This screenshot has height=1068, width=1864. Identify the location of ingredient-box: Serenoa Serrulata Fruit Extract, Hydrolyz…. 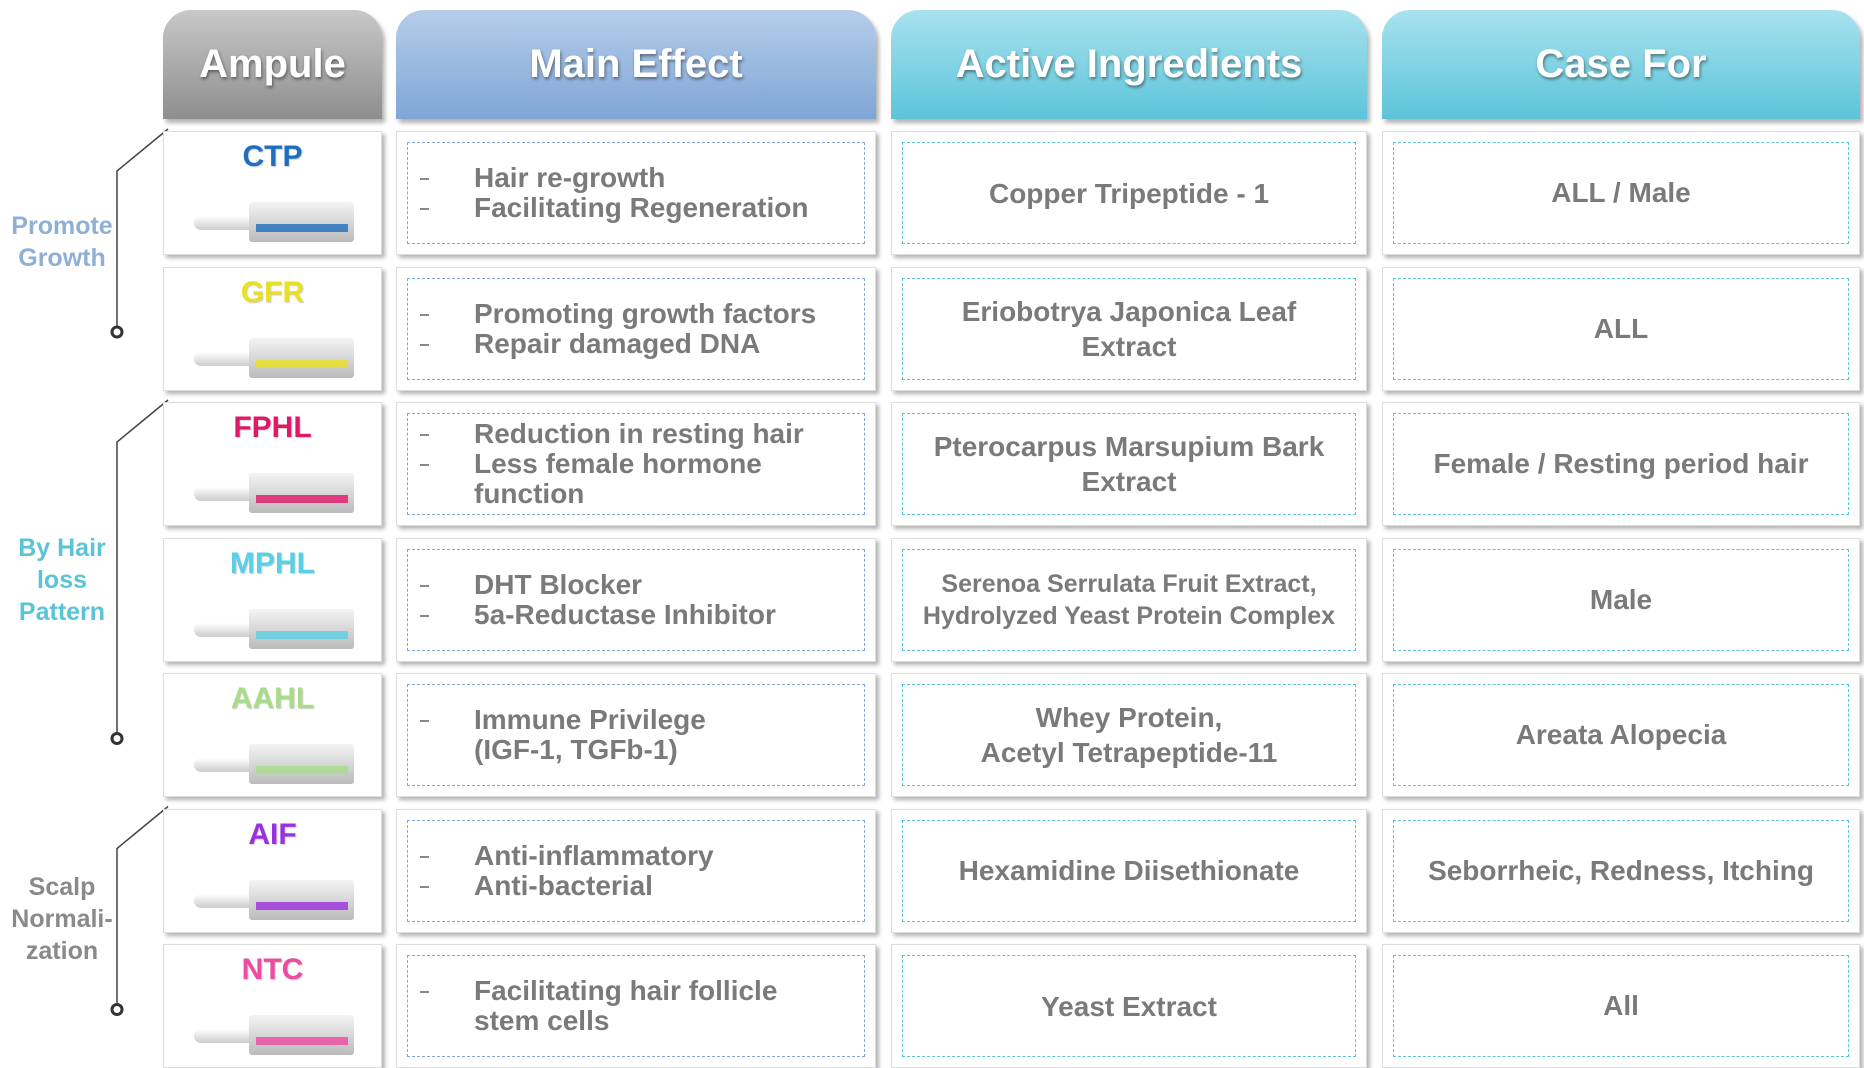
(1129, 599).